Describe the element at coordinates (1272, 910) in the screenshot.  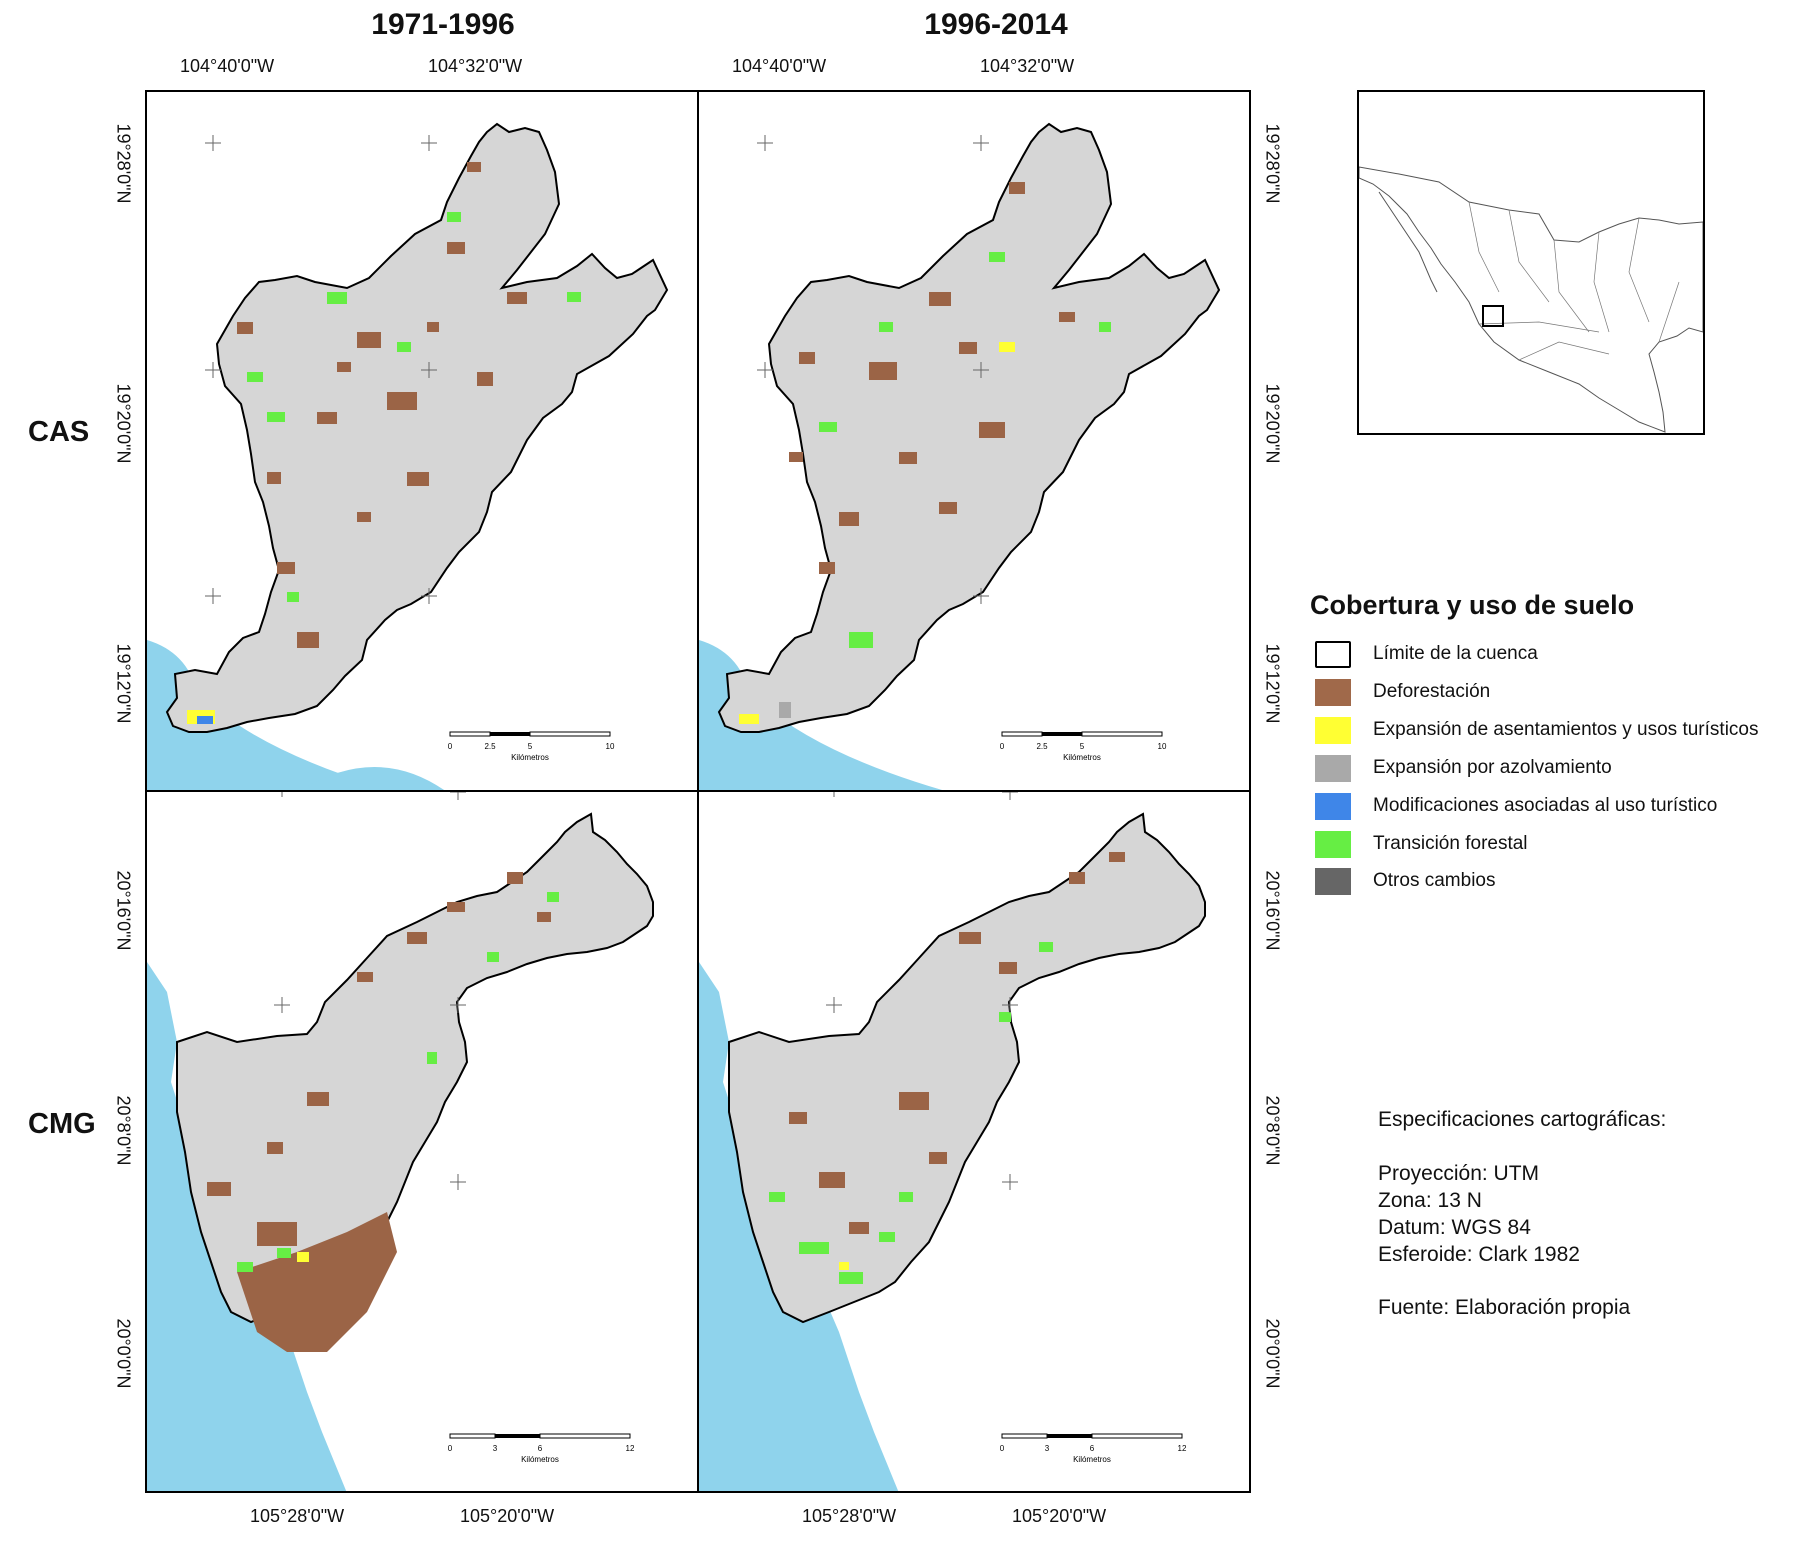
I see `cmg-lat-label-1-right: 20°16'0"N` at that location.